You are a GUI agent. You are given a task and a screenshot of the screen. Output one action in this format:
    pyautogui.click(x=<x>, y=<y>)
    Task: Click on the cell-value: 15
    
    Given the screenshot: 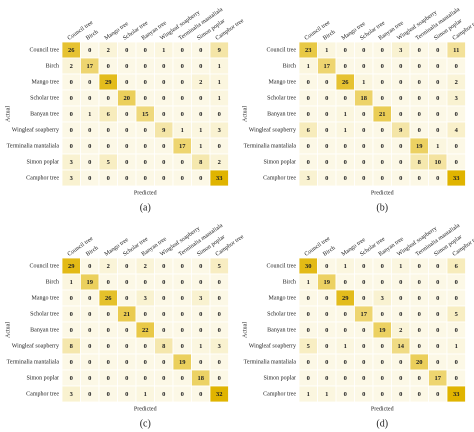 What is the action you would take?
    pyautogui.click(x=145, y=114)
    